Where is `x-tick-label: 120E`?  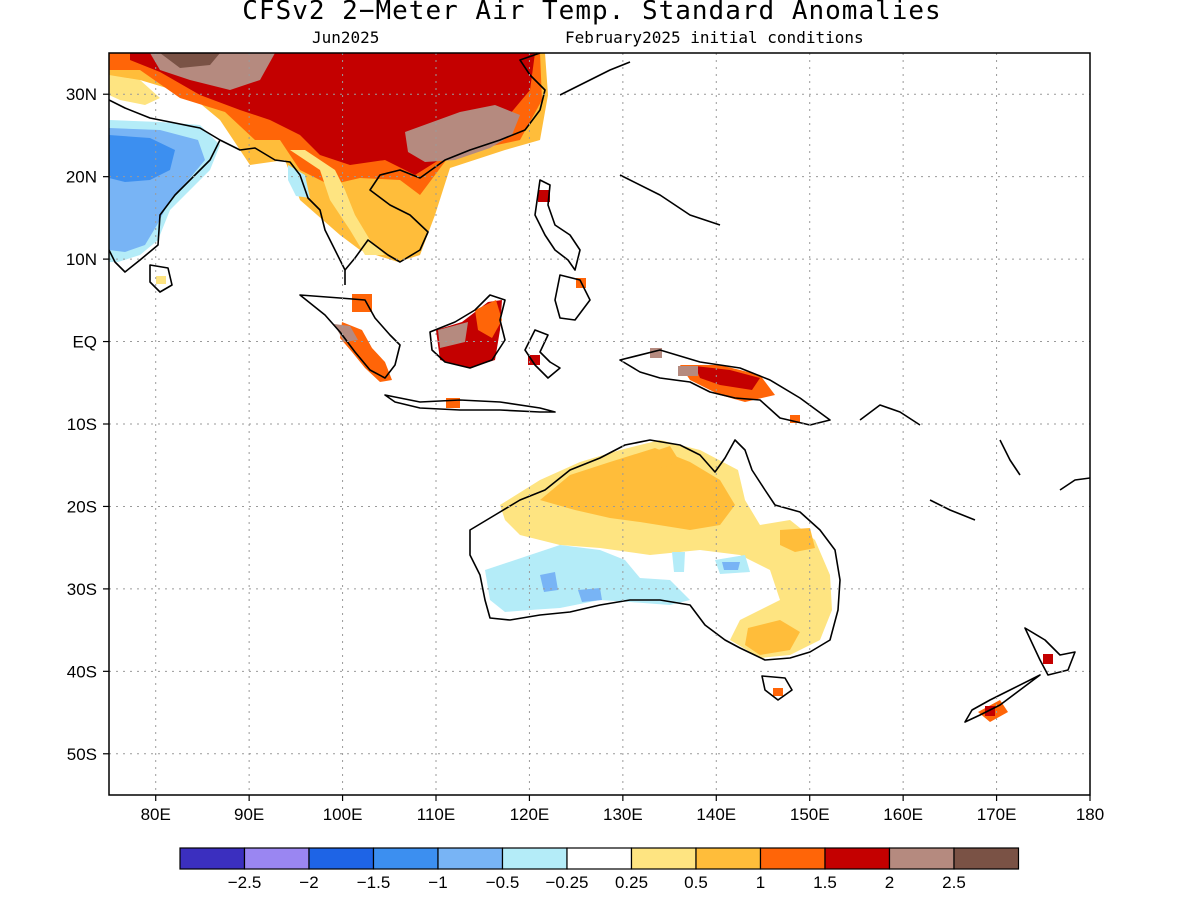 x-tick-label: 120E is located at coordinates (530, 814).